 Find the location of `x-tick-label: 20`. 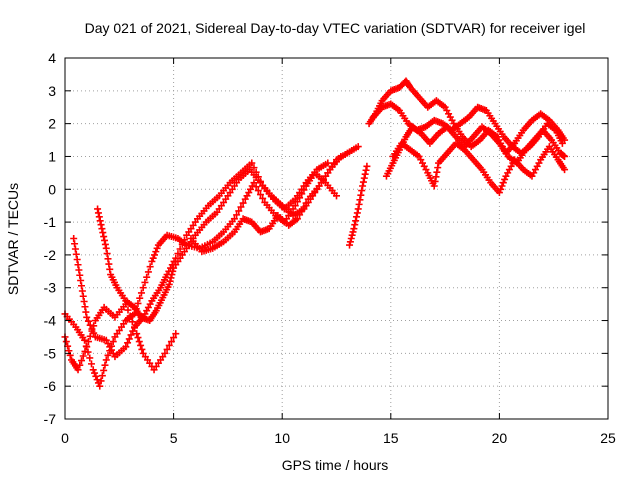

x-tick-label: 20 is located at coordinates (500, 438).